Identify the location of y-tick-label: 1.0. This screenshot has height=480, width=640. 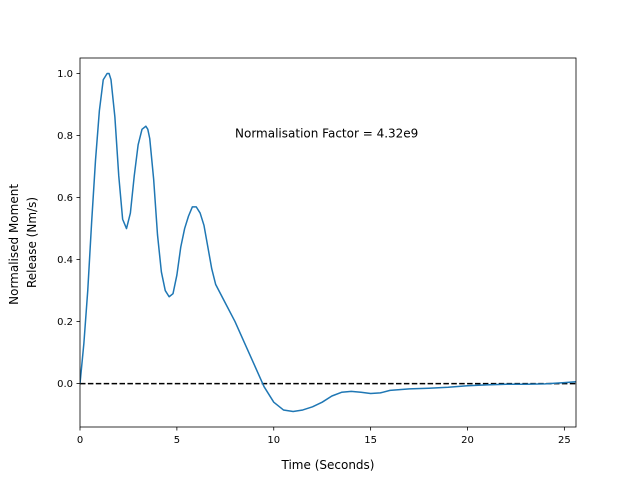
(65, 74).